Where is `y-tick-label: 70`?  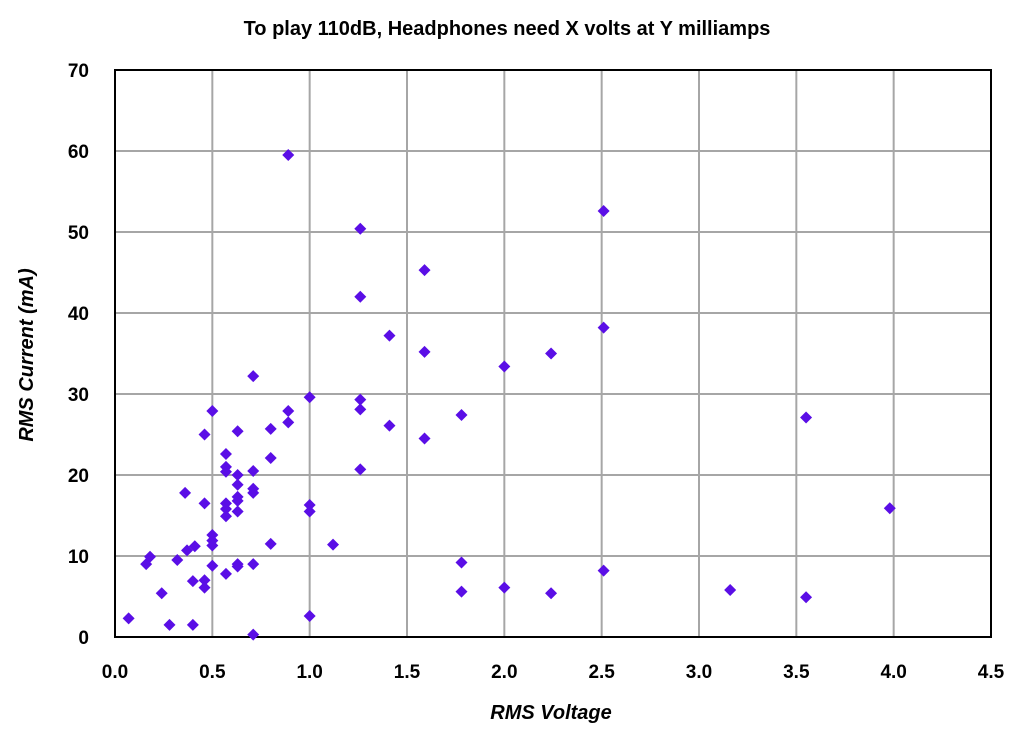 y-tick-label: 70 is located at coordinates (78, 71).